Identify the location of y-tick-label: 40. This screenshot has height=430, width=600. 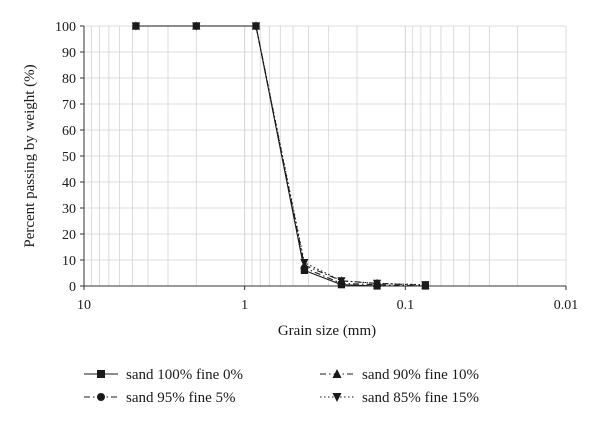
(69, 183).